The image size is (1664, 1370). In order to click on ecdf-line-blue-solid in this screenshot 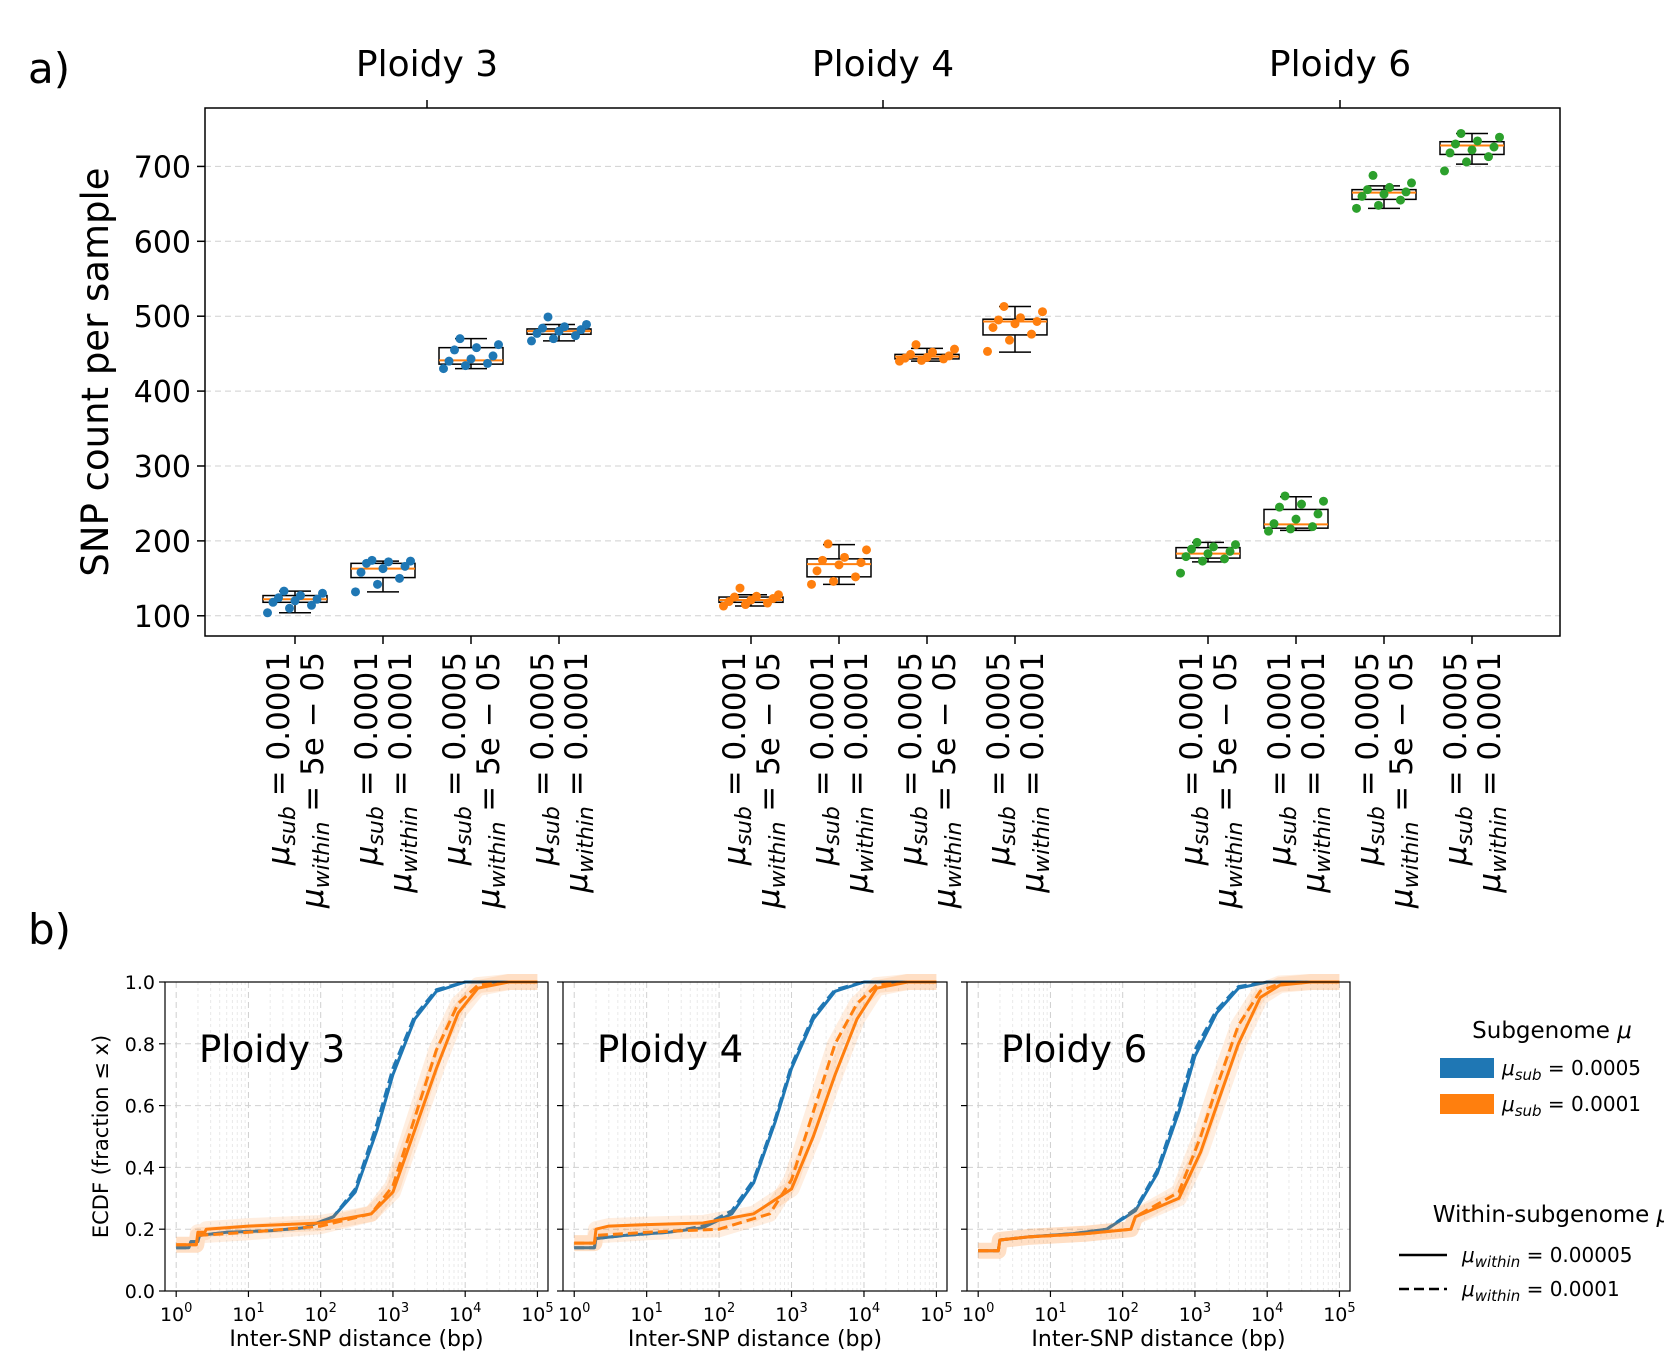, I will do `click(357, 1115)`.